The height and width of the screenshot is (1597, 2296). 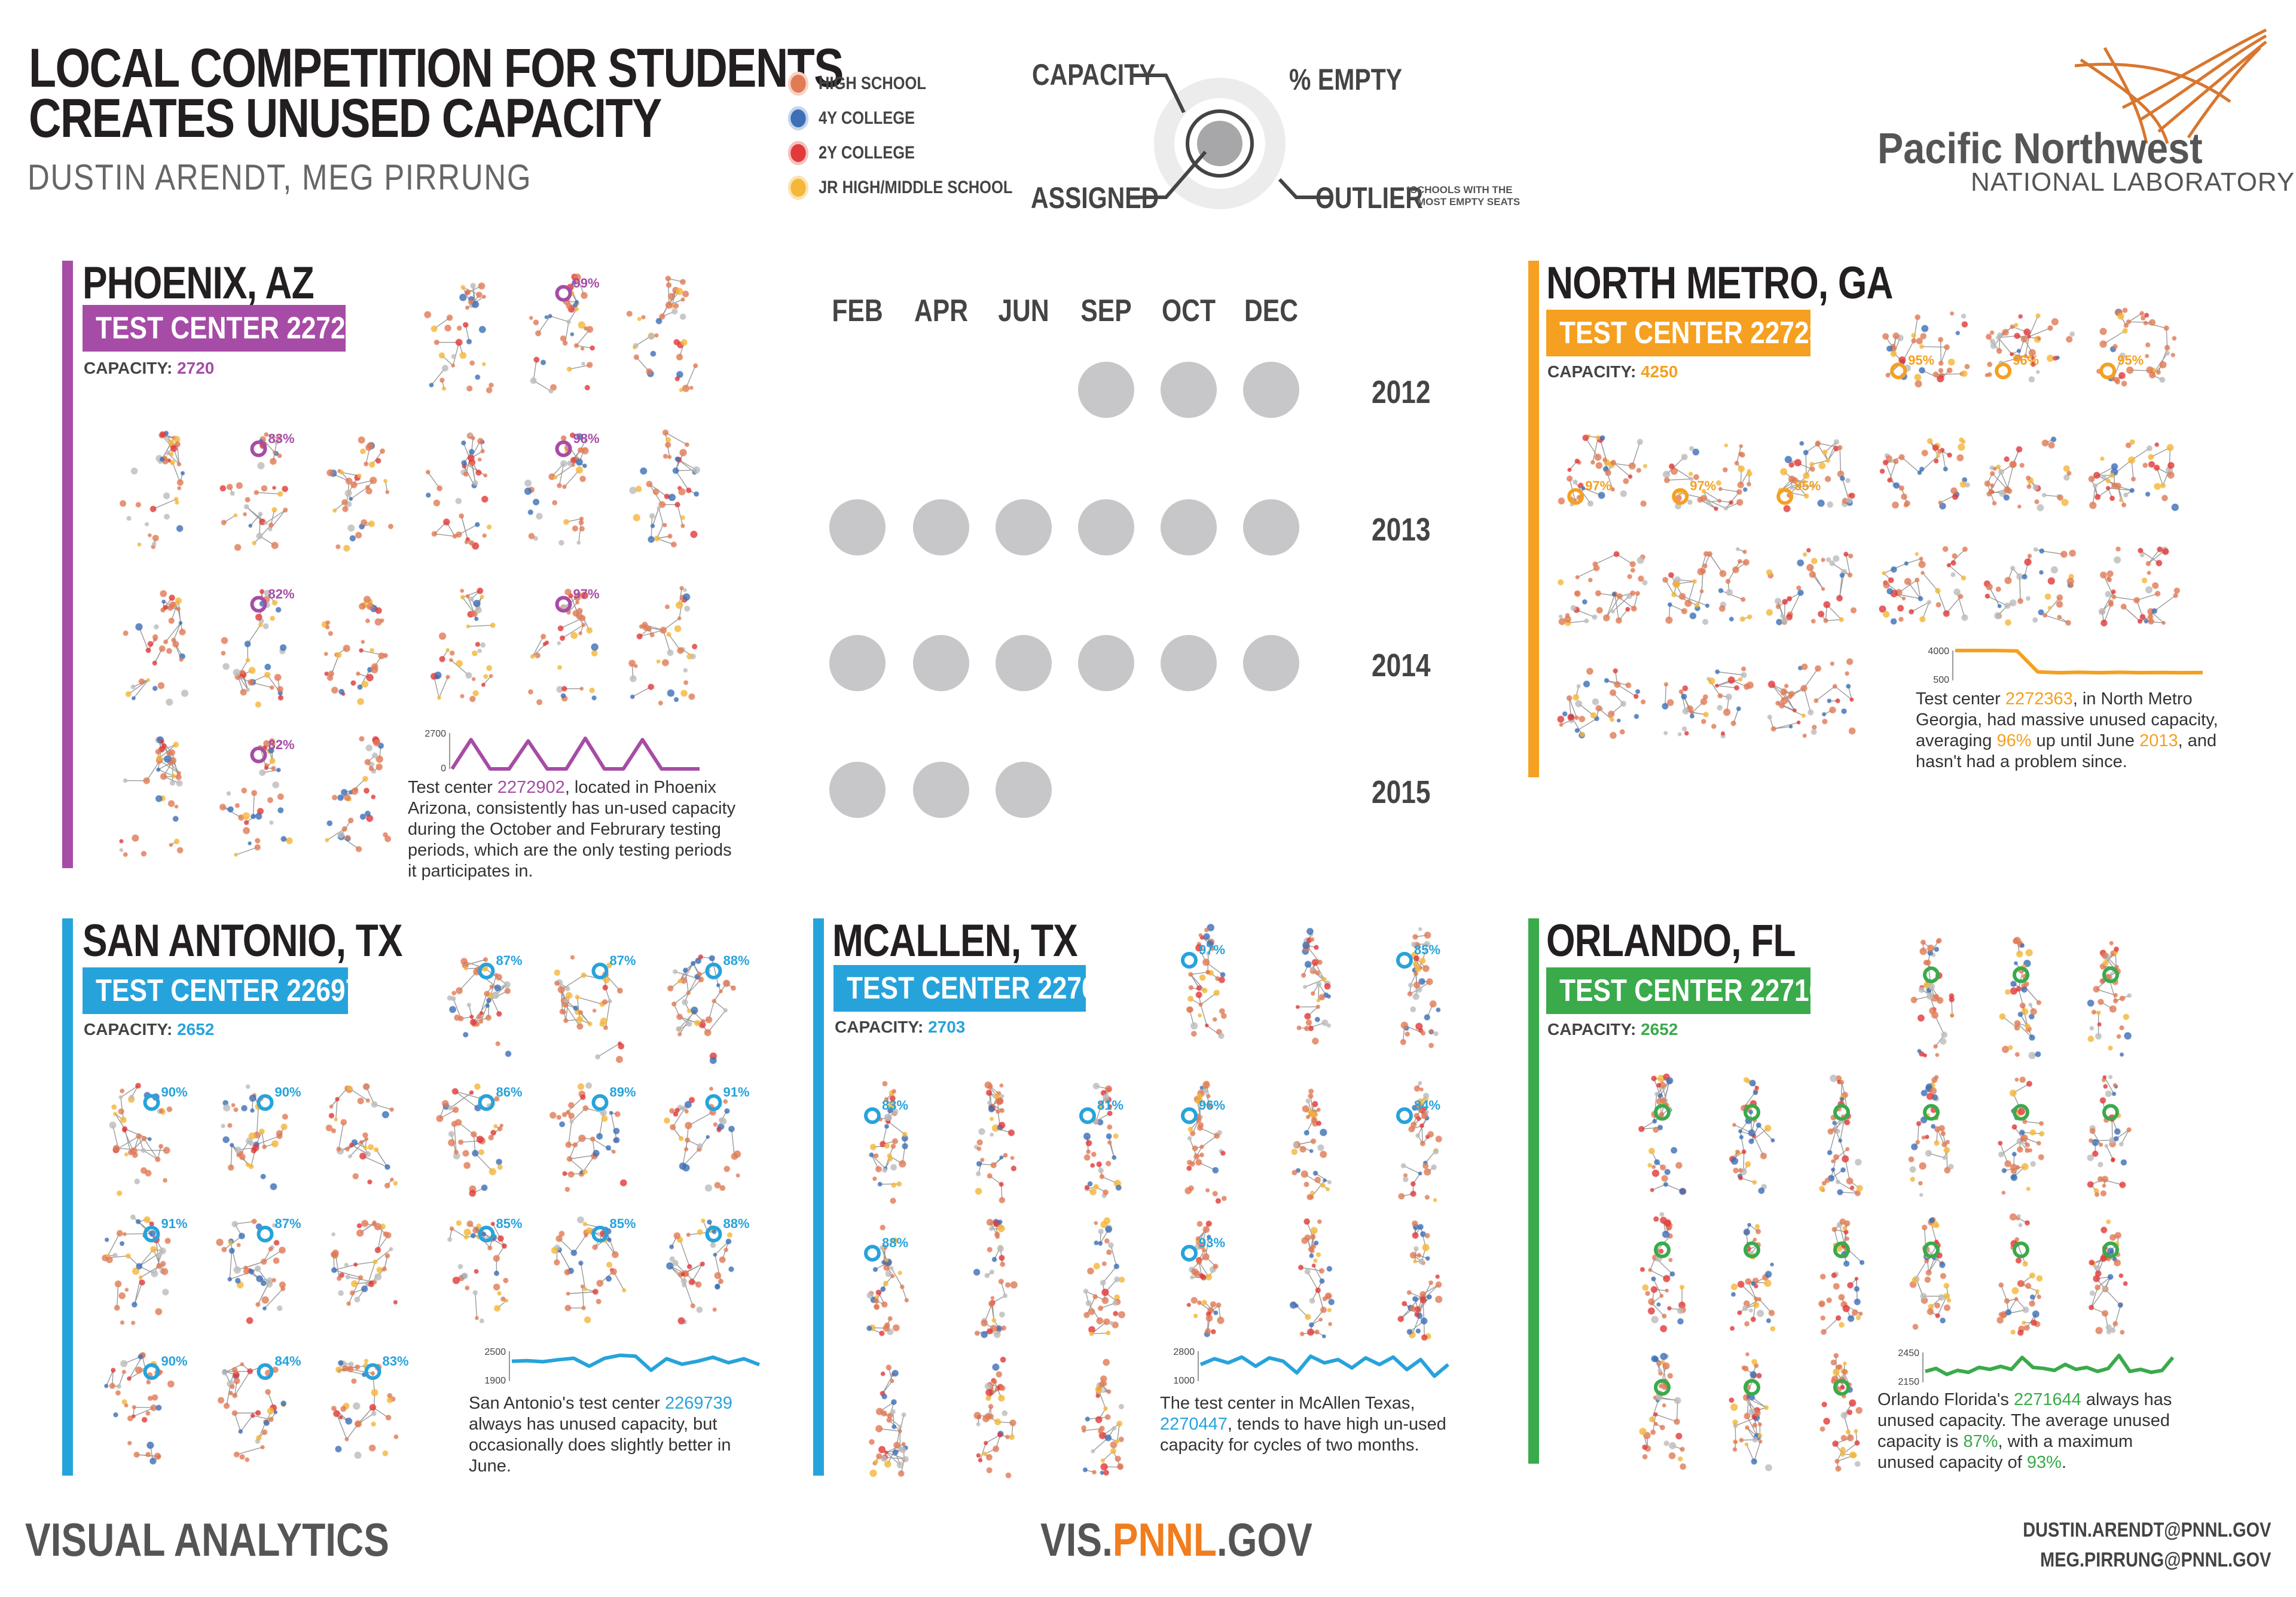 I want to click on footer-email-2: MEG.PIRRUNG@PNNL.GOV, so click(x=2155, y=1560).